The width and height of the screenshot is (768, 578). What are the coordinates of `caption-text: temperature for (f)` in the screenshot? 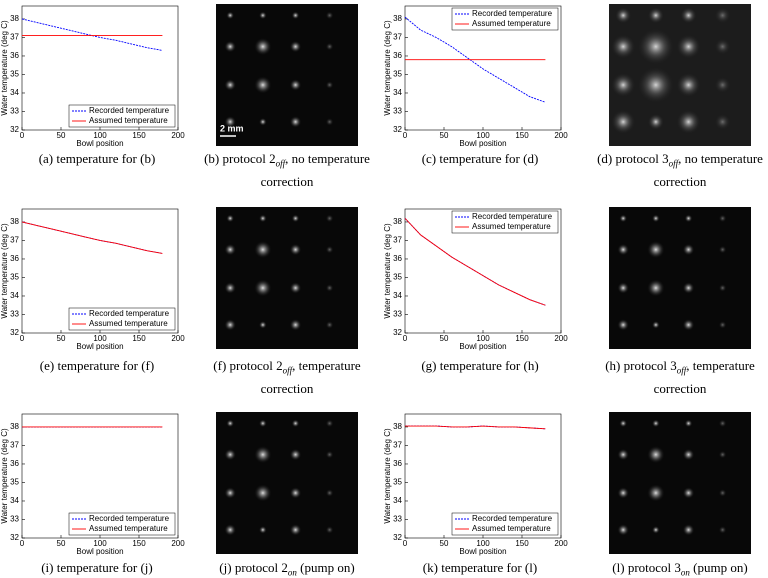 It's located at (106, 365).